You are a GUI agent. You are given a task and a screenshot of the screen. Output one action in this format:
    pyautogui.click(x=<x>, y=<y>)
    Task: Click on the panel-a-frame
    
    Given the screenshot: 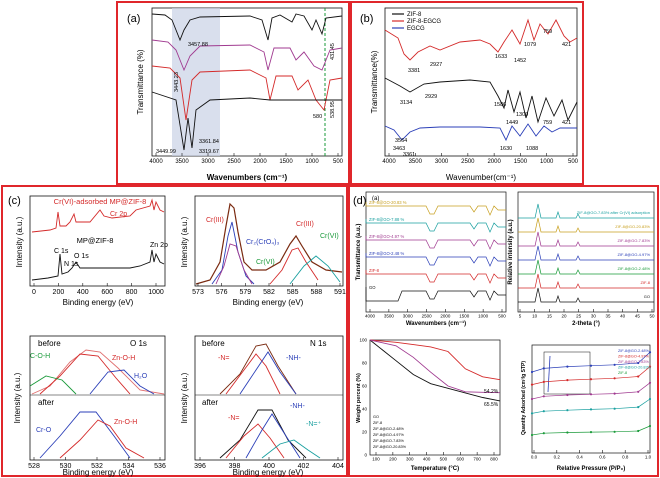 What is the action you would take?
    pyautogui.click(x=233, y=93)
    